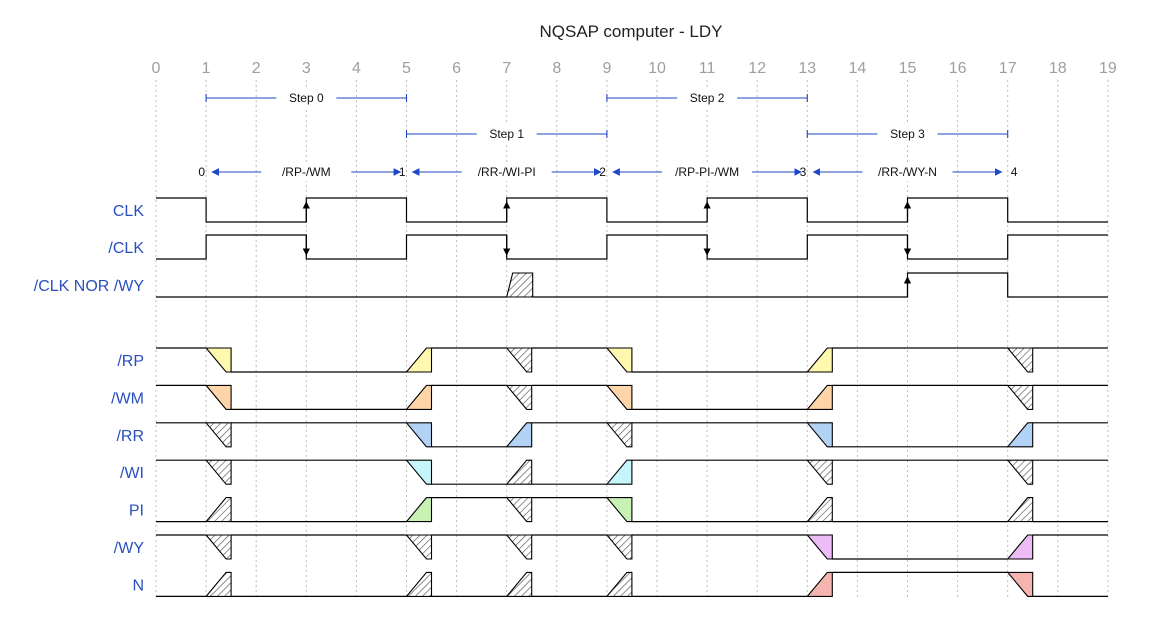 The height and width of the screenshot is (638, 1149). I want to click on signal-label: /WI, so click(132, 473).